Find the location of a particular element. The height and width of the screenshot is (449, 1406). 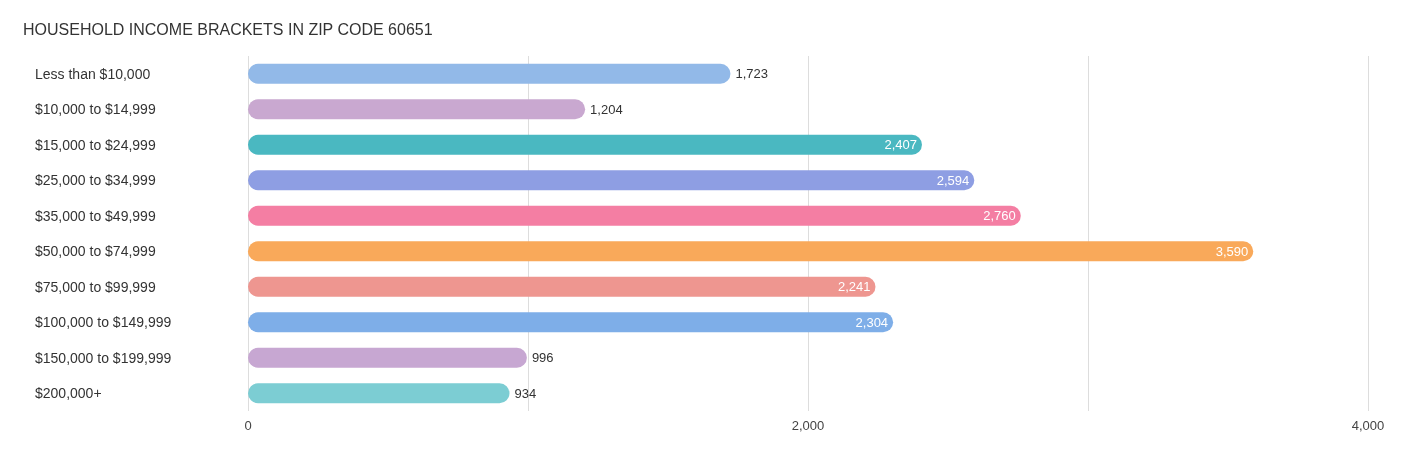

y-tick-label: $35,000 to $49,999 is located at coordinates (95, 215).